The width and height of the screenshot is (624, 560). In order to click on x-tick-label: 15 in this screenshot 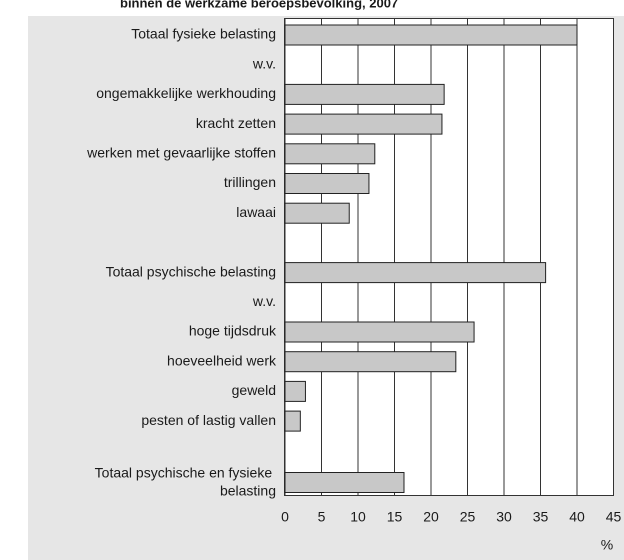, I will do `click(395, 517)`.